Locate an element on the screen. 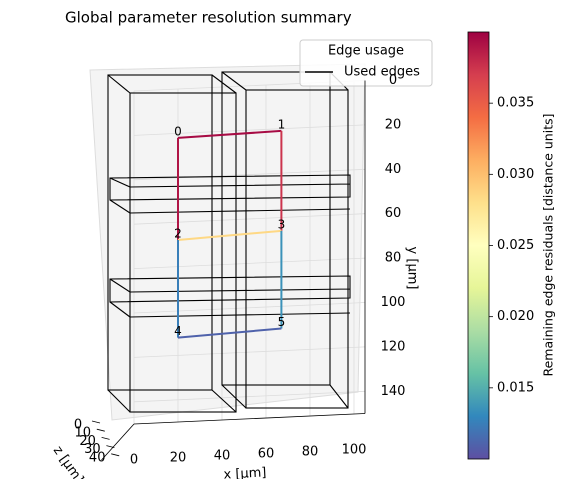  x-tick-label: 0 is located at coordinates (134, 460).